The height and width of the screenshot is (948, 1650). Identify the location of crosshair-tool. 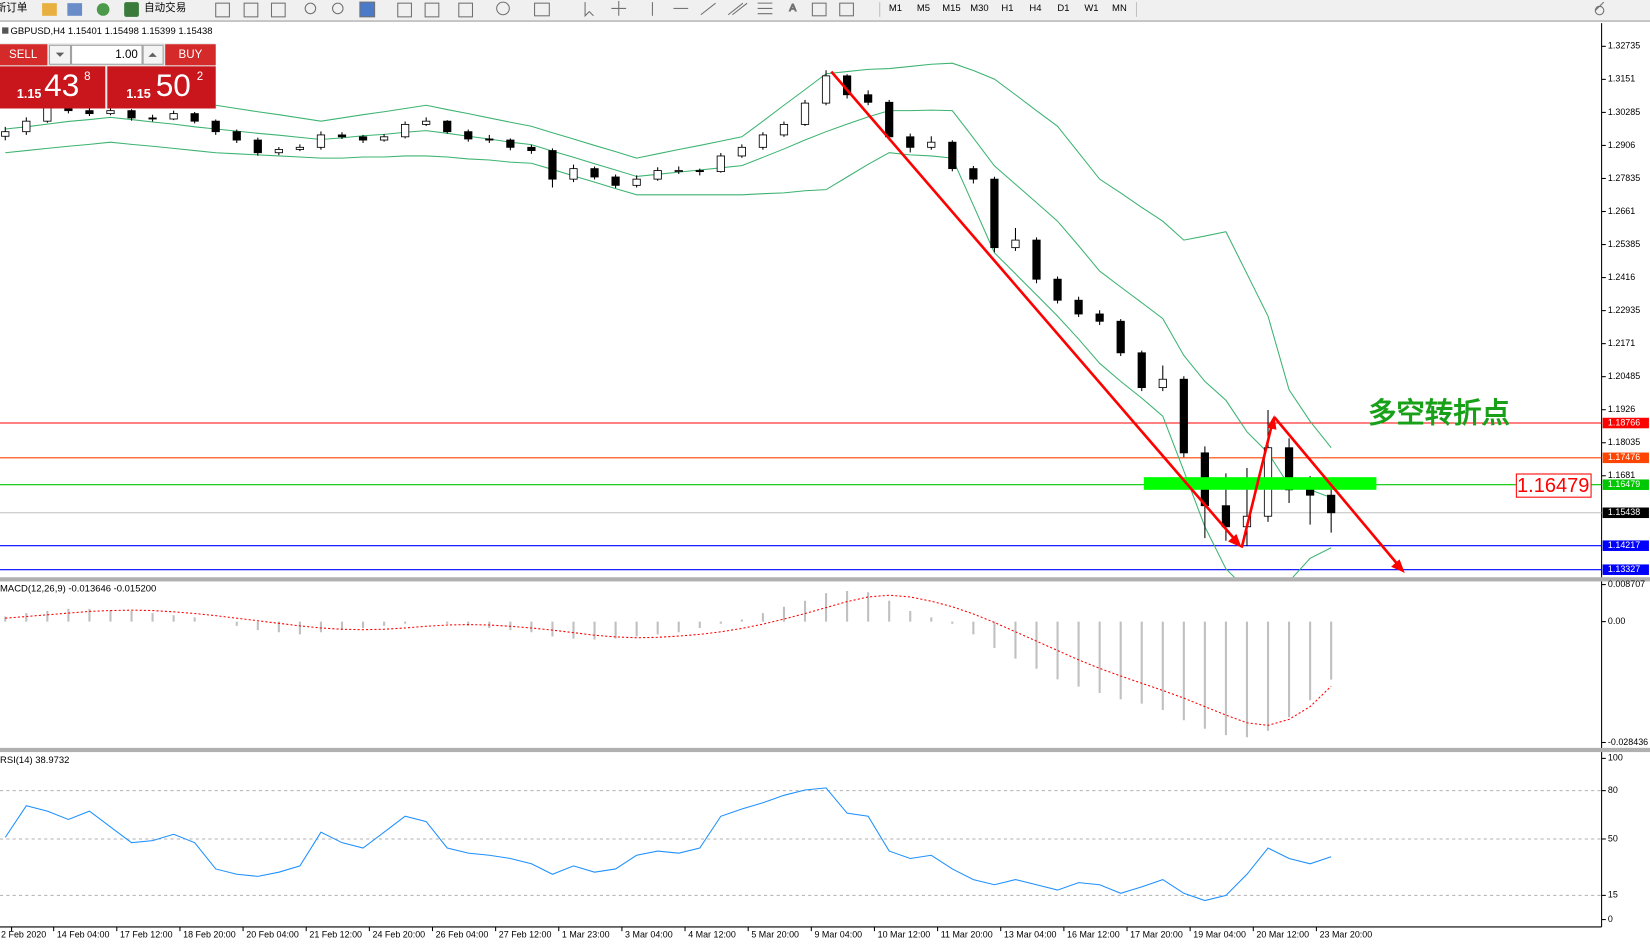
(619, 8).